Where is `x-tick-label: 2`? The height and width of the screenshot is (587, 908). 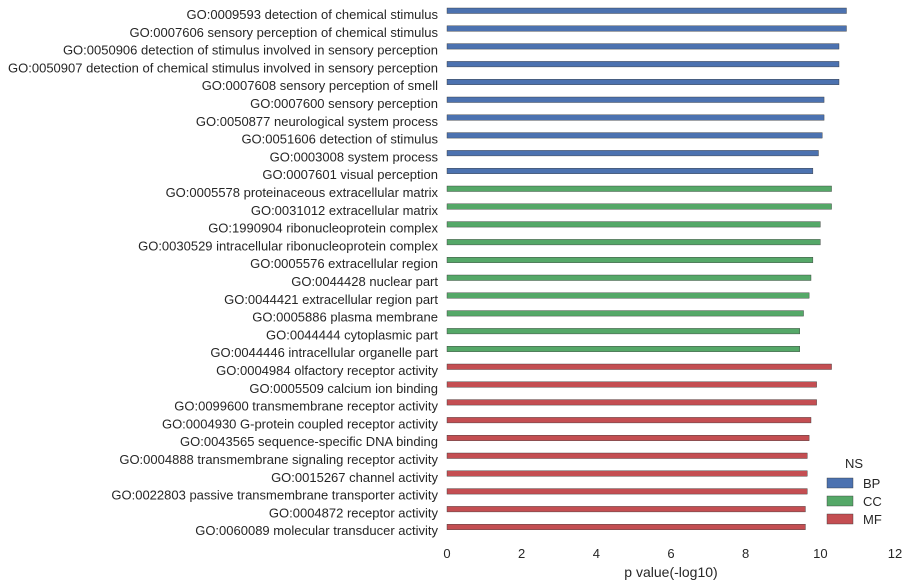 x-tick-label: 2 is located at coordinates (521, 553).